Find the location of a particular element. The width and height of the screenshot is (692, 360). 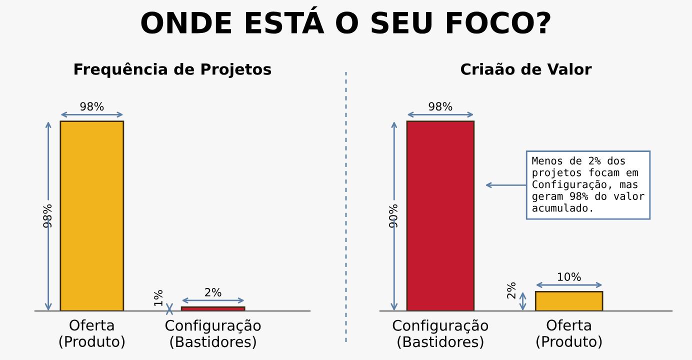

chart-title: ONDE ESTÁ O SEU FOCO? is located at coordinates (345, 20).